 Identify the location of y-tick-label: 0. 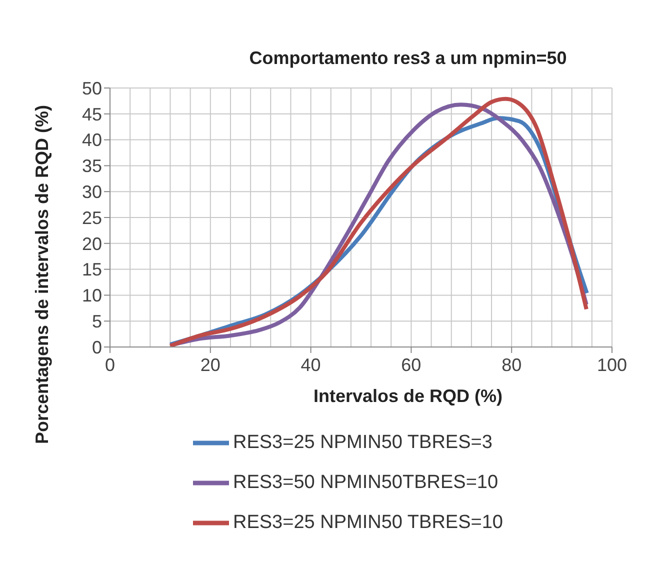
(97, 347).